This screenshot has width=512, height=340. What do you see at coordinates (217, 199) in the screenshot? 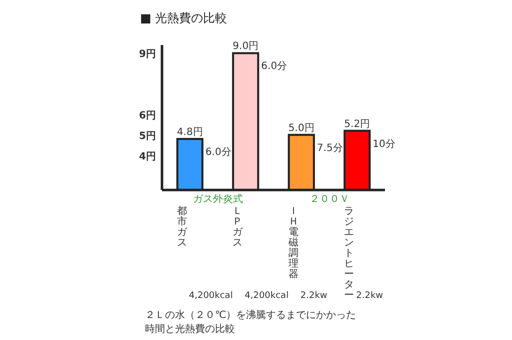
I see `text: ガス外炎式` at bounding box center [217, 199].